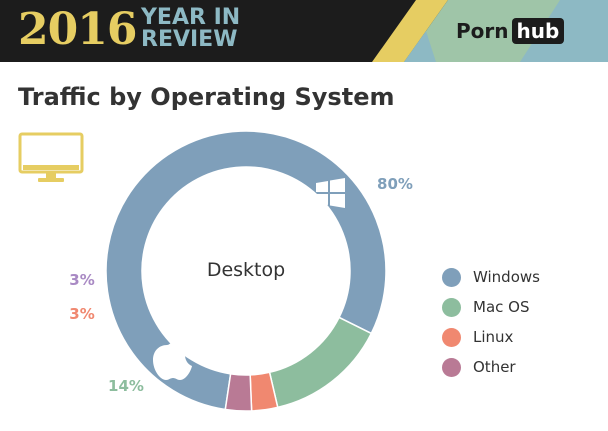 The width and height of the screenshot is (608, 431). What do you see at coordinates (506, 277) in the screenshot?
I see `legend-label: Windows` at bounding box center [506, 277].